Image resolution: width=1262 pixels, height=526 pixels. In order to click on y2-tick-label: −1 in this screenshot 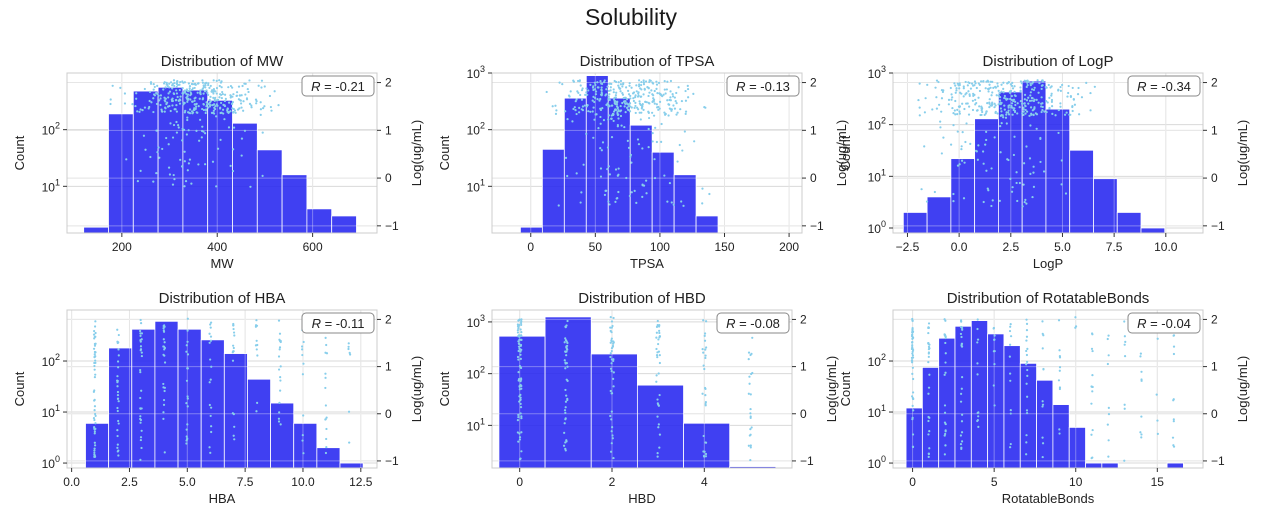, I will do `click(817, 226)`.